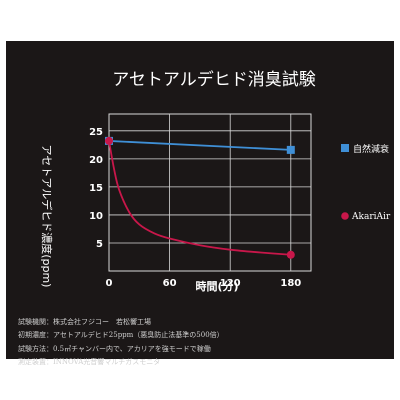  Describe the element at coordinates (121, 335) in the screenshot. I see `note-initial-concentration: 初期濃度：アセトアルデヒド25ppm（悪臭防止法基準の500倍）` at that location.